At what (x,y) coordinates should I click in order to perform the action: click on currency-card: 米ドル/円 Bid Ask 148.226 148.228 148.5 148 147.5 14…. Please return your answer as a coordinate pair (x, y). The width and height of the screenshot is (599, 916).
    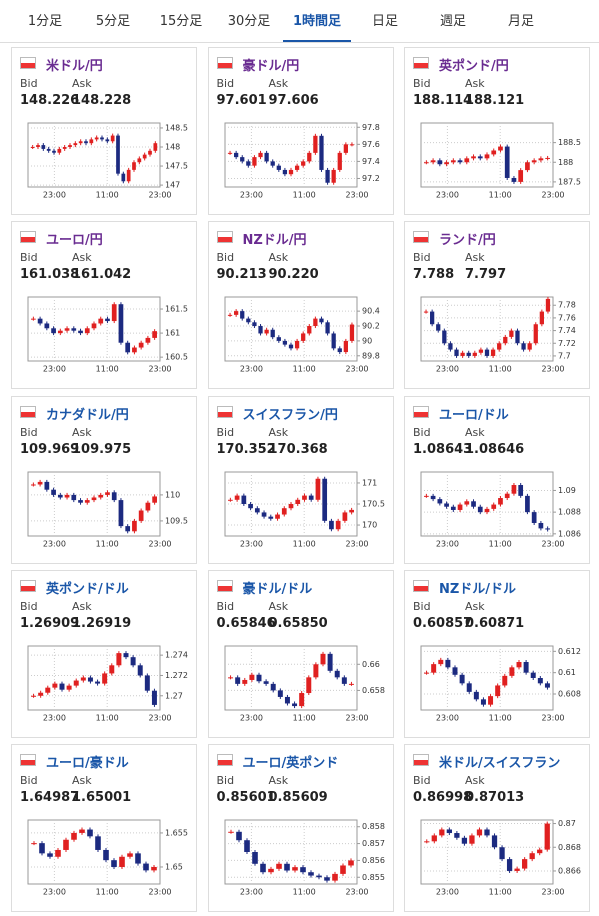
    Looking at the image, I should click on (104, 131).